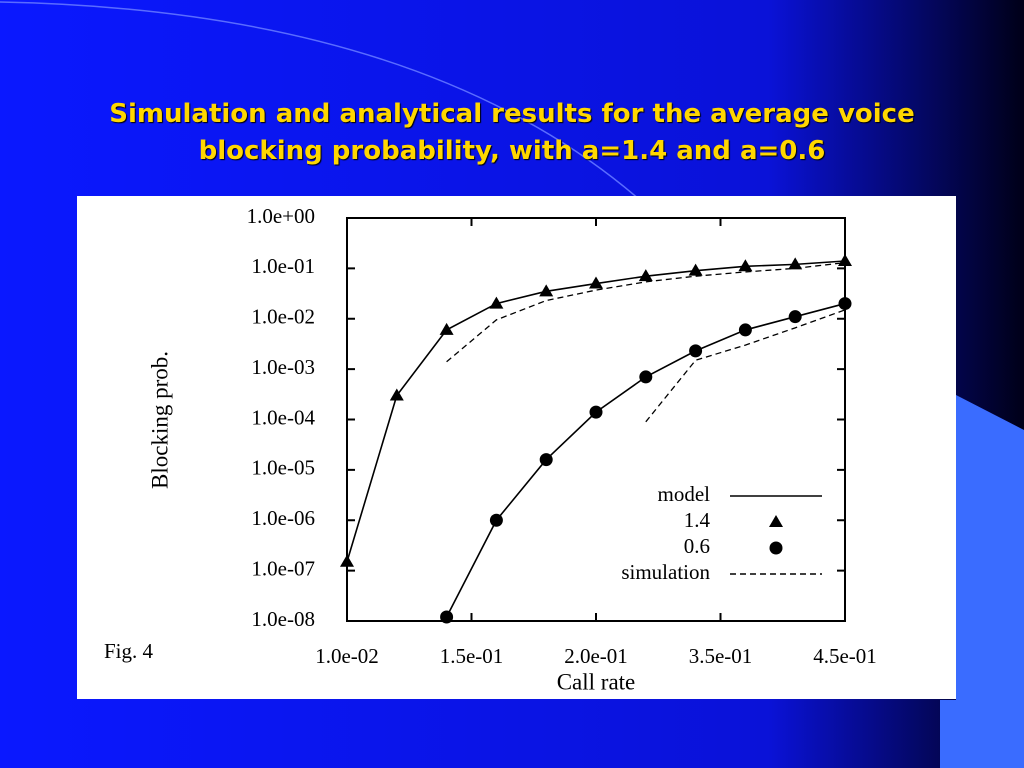 The width and height of the screenshot is (1024, 768). Describe the element at coordinates (347, 656) in the screenshot. I see `x-tick-label: 1.0e-02` at that location.